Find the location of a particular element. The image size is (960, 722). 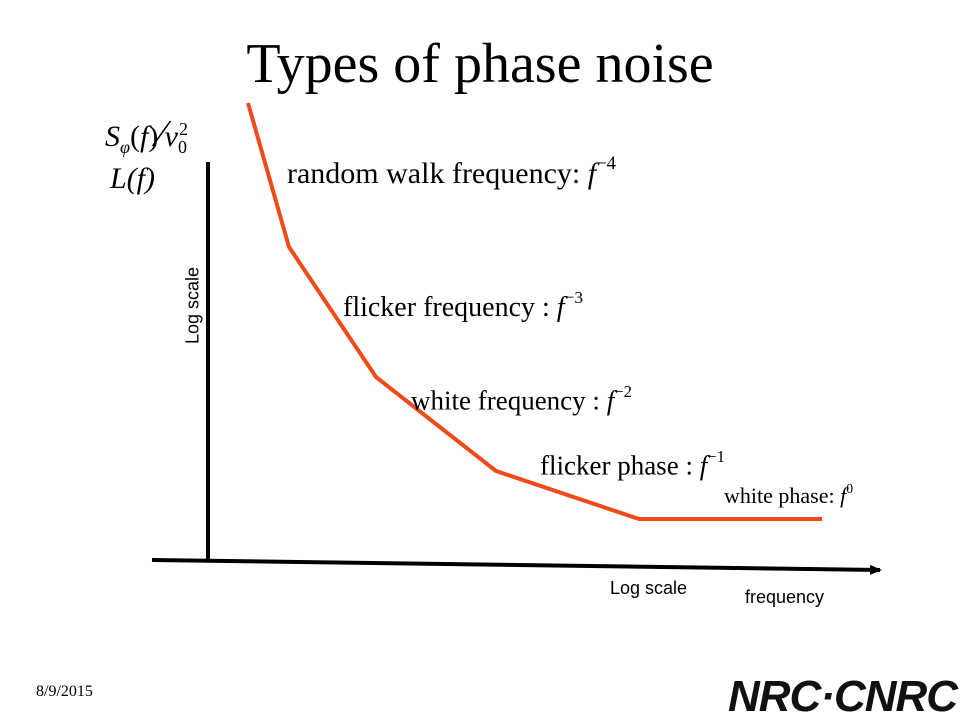

nrc-cnrc-logo: NRC·CNRC is located at coordinates (844, 696).